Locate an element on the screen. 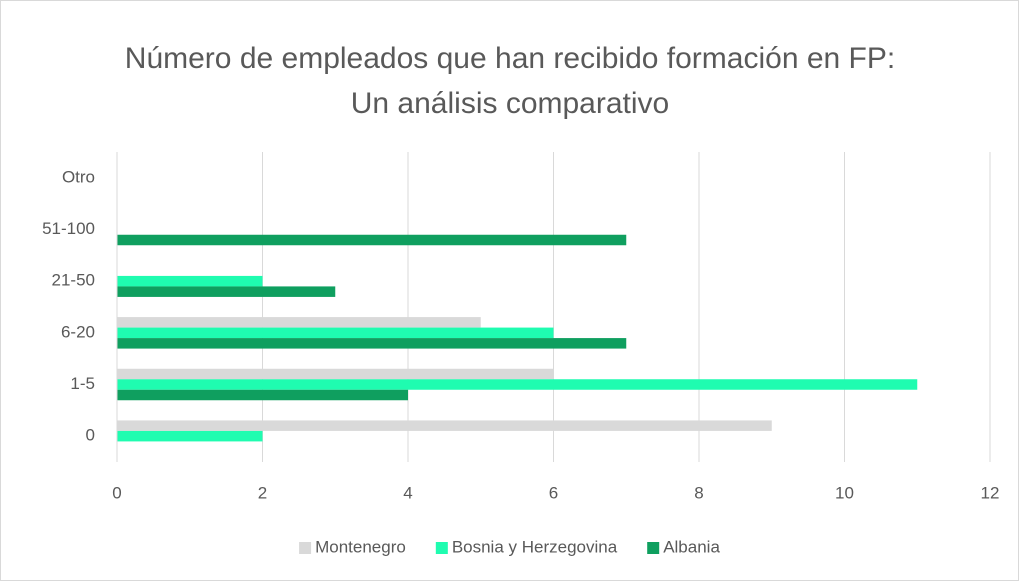  y-tick-label: 1-5 is located at coordinates (82, 383).